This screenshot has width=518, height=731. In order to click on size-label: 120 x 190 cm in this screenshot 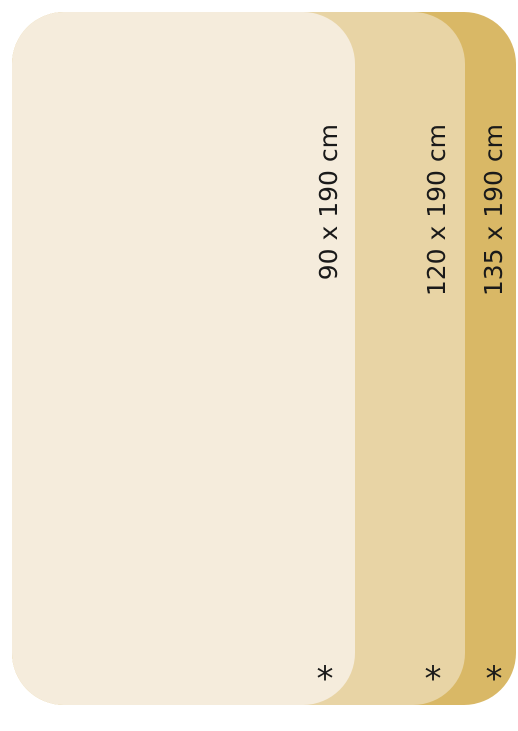, I will do `click(436, 210)`.